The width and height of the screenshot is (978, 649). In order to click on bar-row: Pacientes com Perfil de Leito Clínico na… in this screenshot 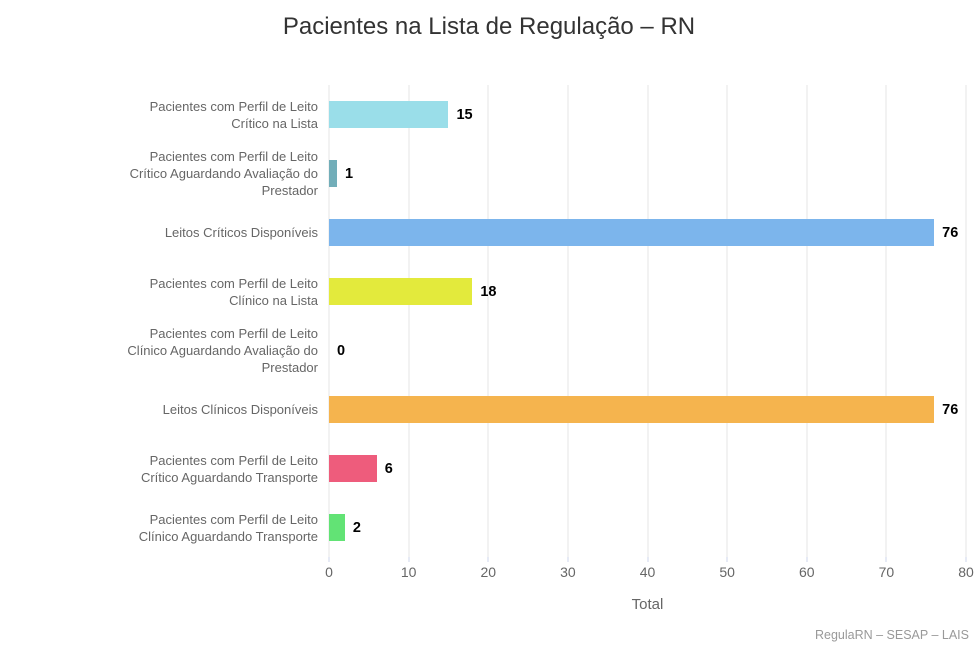, I will do `click(489, 291)`.